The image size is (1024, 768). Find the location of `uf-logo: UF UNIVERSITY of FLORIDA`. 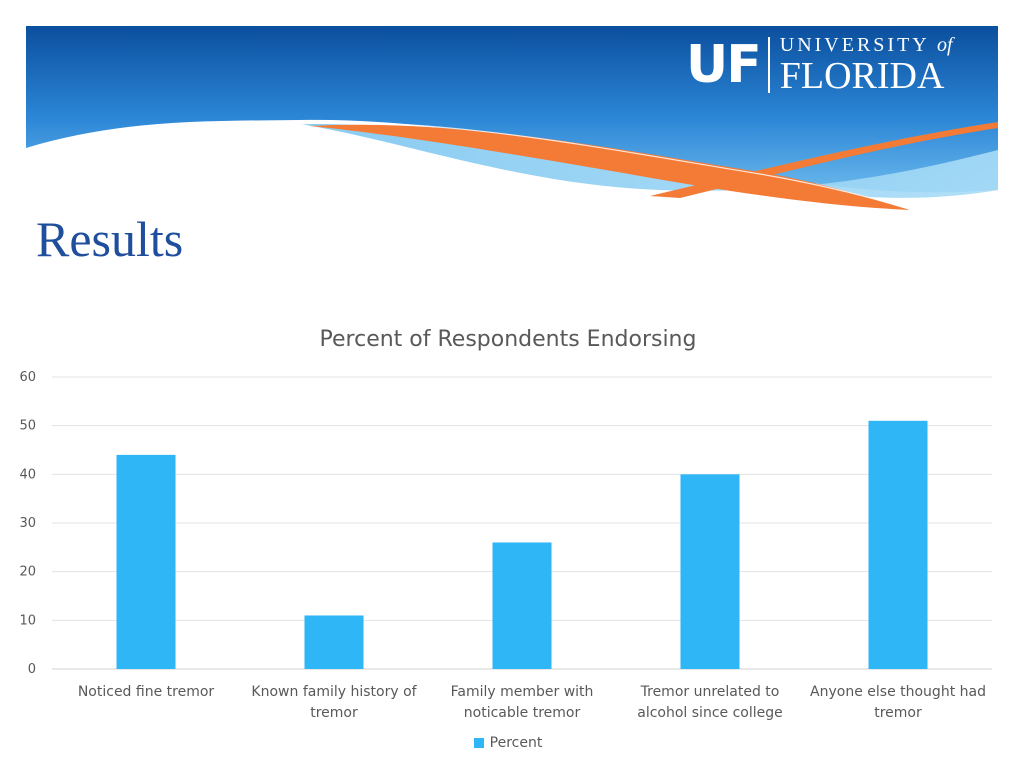

uf-logo: UF UNIVERSITY of FLORIDA is located at coordinates (819, 65).